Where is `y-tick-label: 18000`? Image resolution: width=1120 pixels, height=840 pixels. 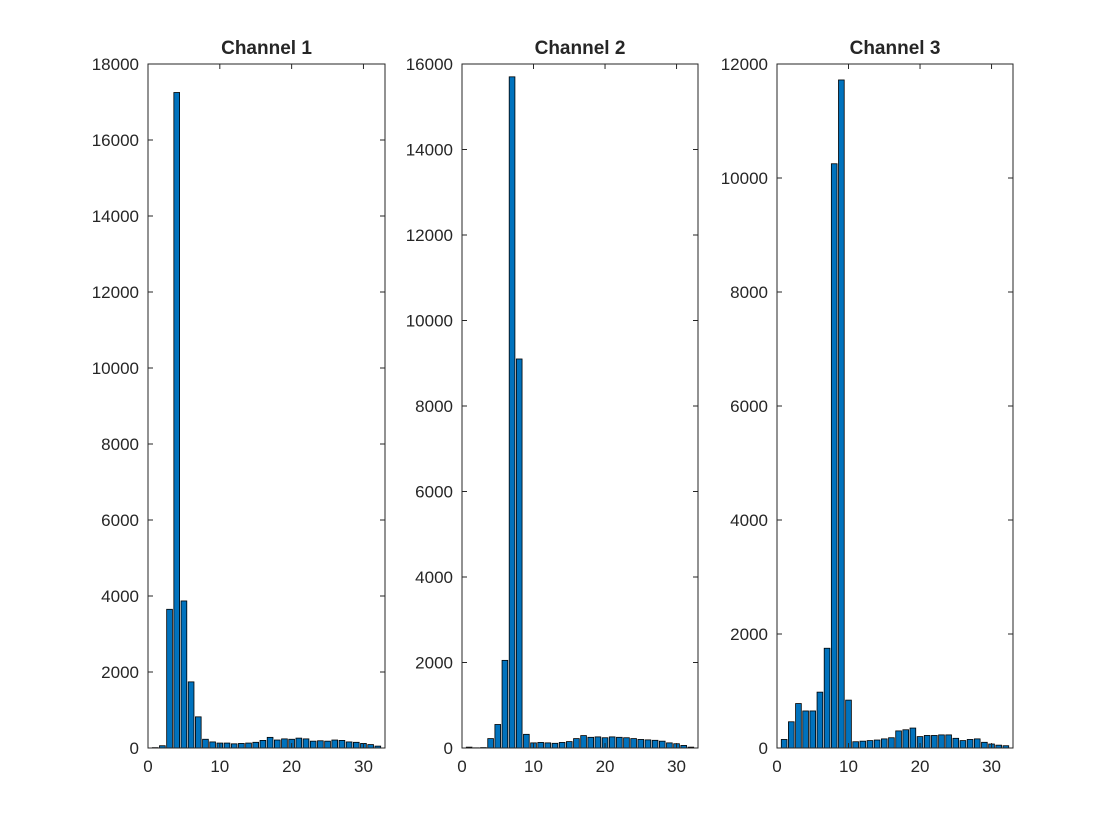
y-tick-label: 18000 is located at coordinates (115, 64).